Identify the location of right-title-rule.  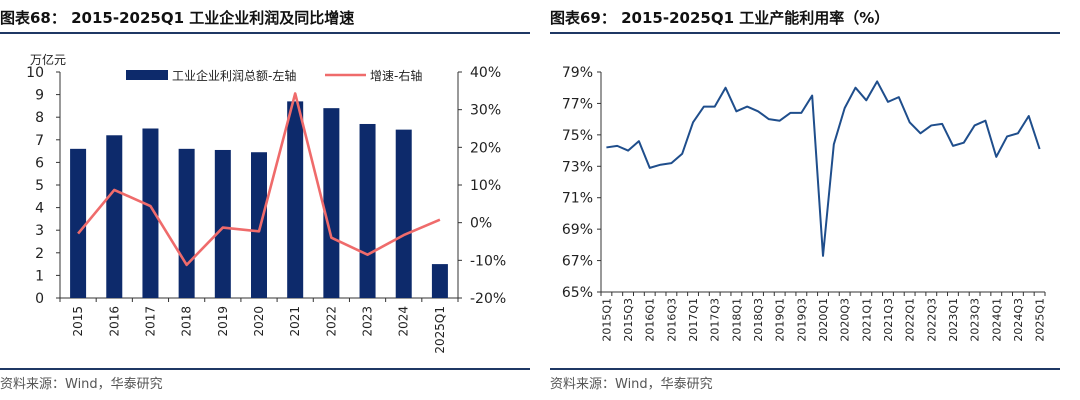
(805, 33).